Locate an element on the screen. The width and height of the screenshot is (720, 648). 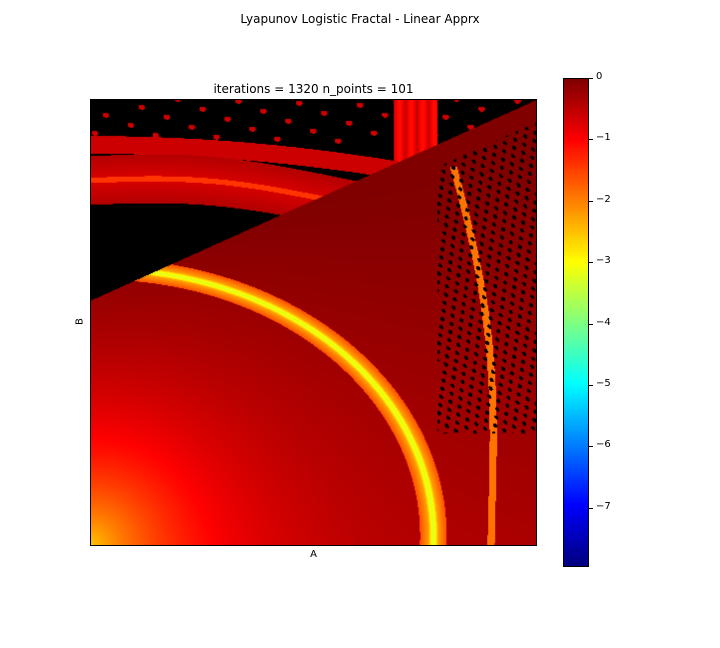
colorbar-tick-label: 0 is located at coordinates (599, 76).